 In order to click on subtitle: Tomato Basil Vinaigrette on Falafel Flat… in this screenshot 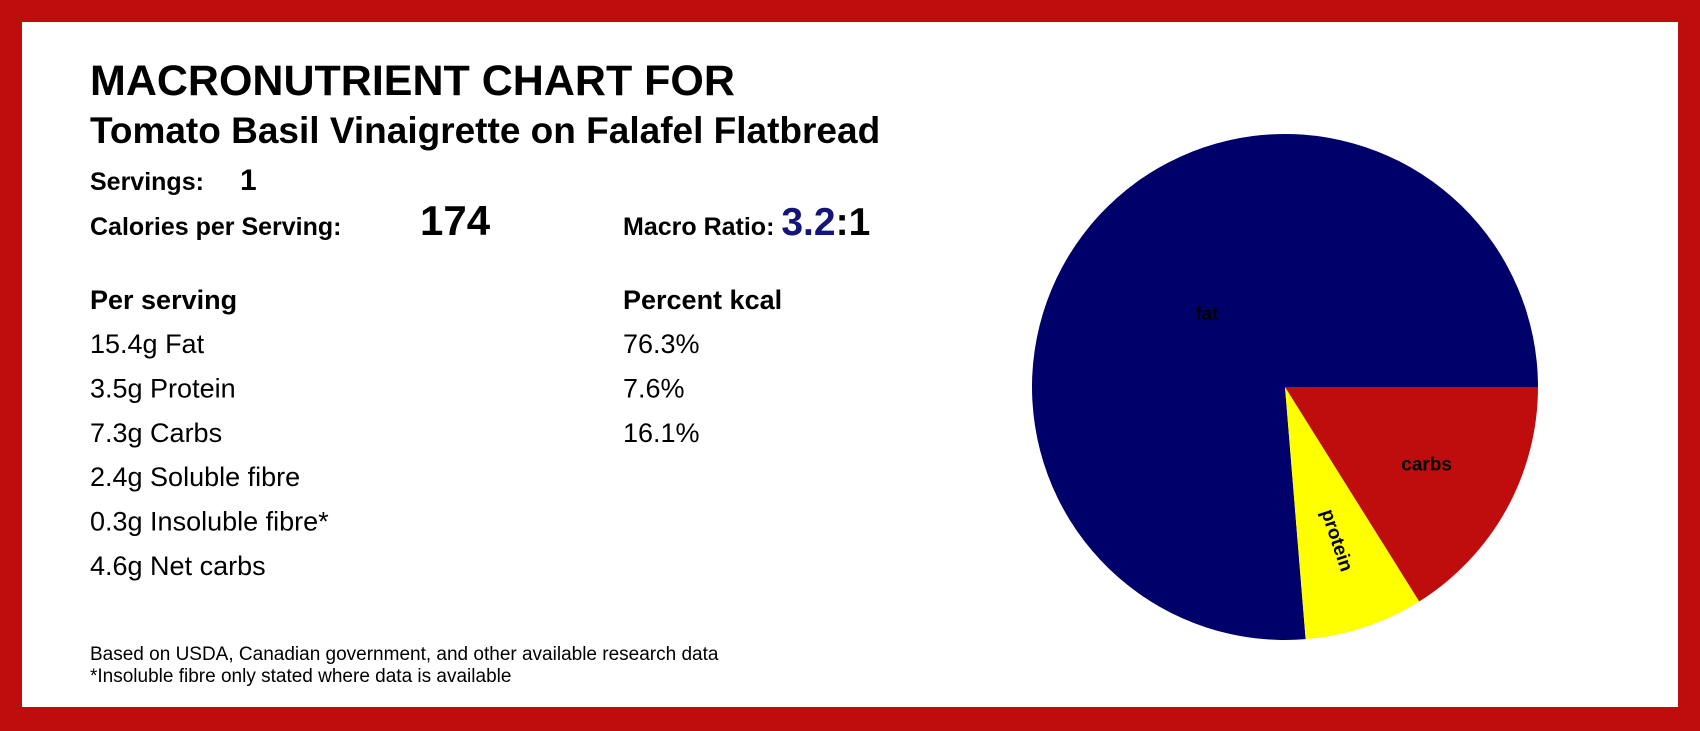, I will do `click(485, 130)`.